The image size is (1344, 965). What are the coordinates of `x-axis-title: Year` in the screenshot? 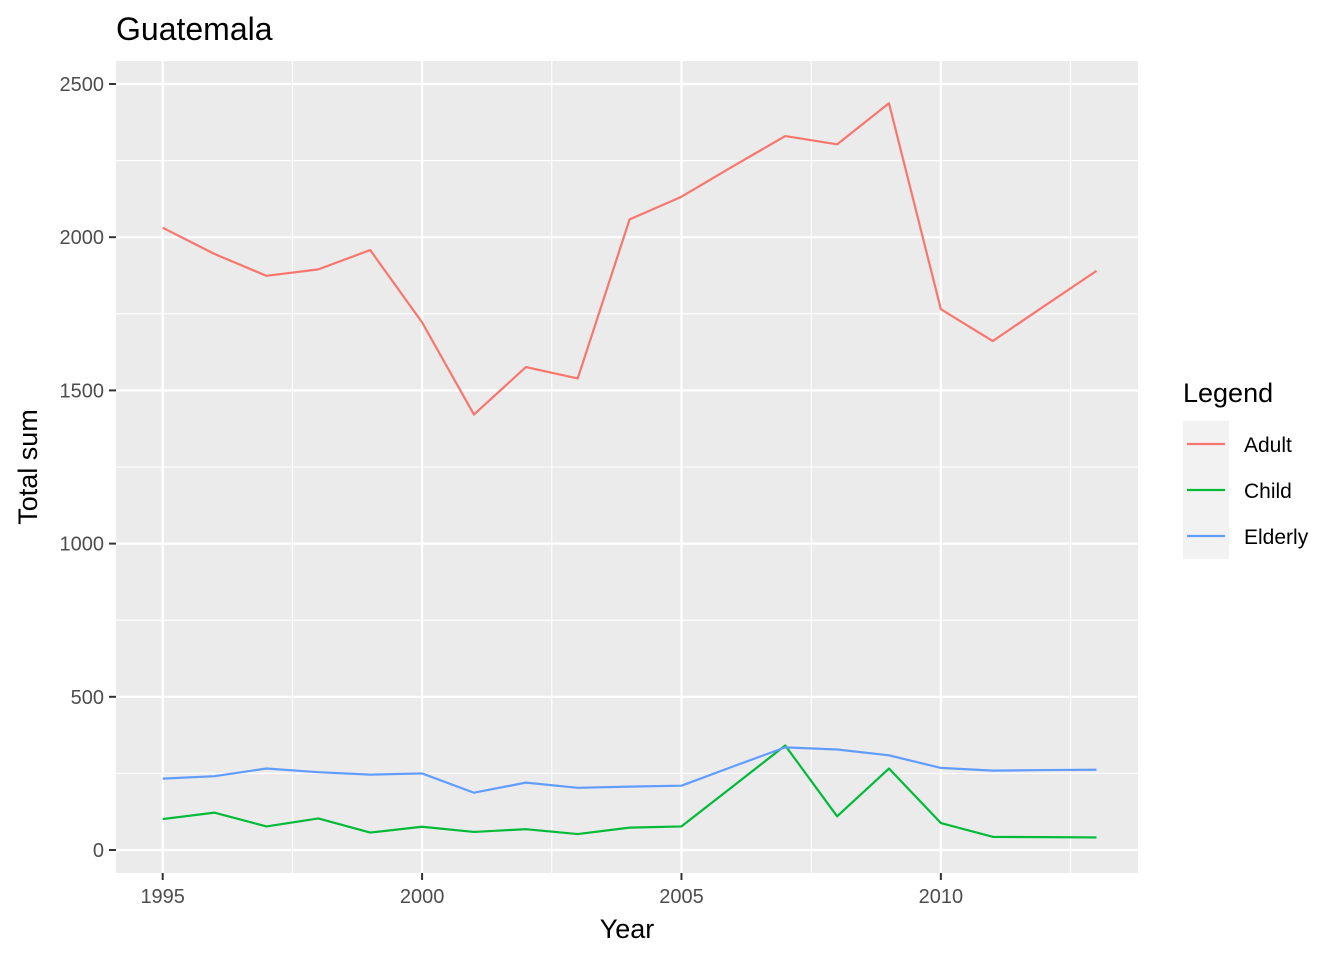 It's located at (627, 929).